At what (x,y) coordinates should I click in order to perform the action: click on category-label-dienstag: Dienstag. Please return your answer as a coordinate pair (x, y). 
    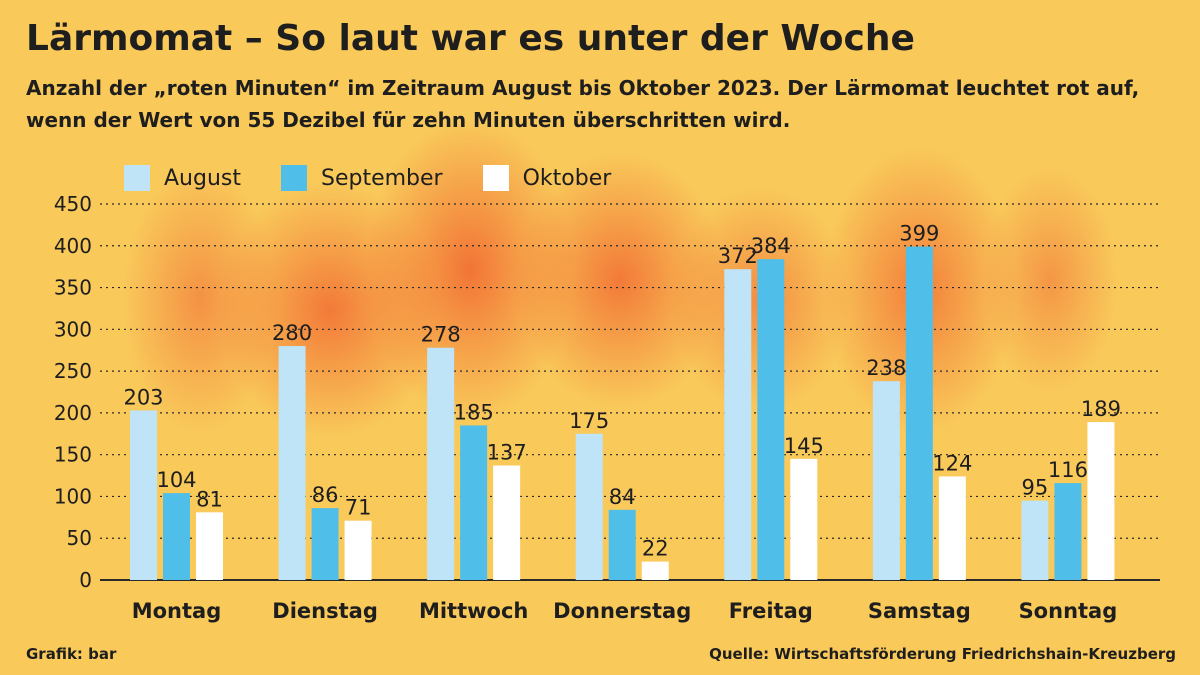
    Looking at the image, I should click on (325, 611).